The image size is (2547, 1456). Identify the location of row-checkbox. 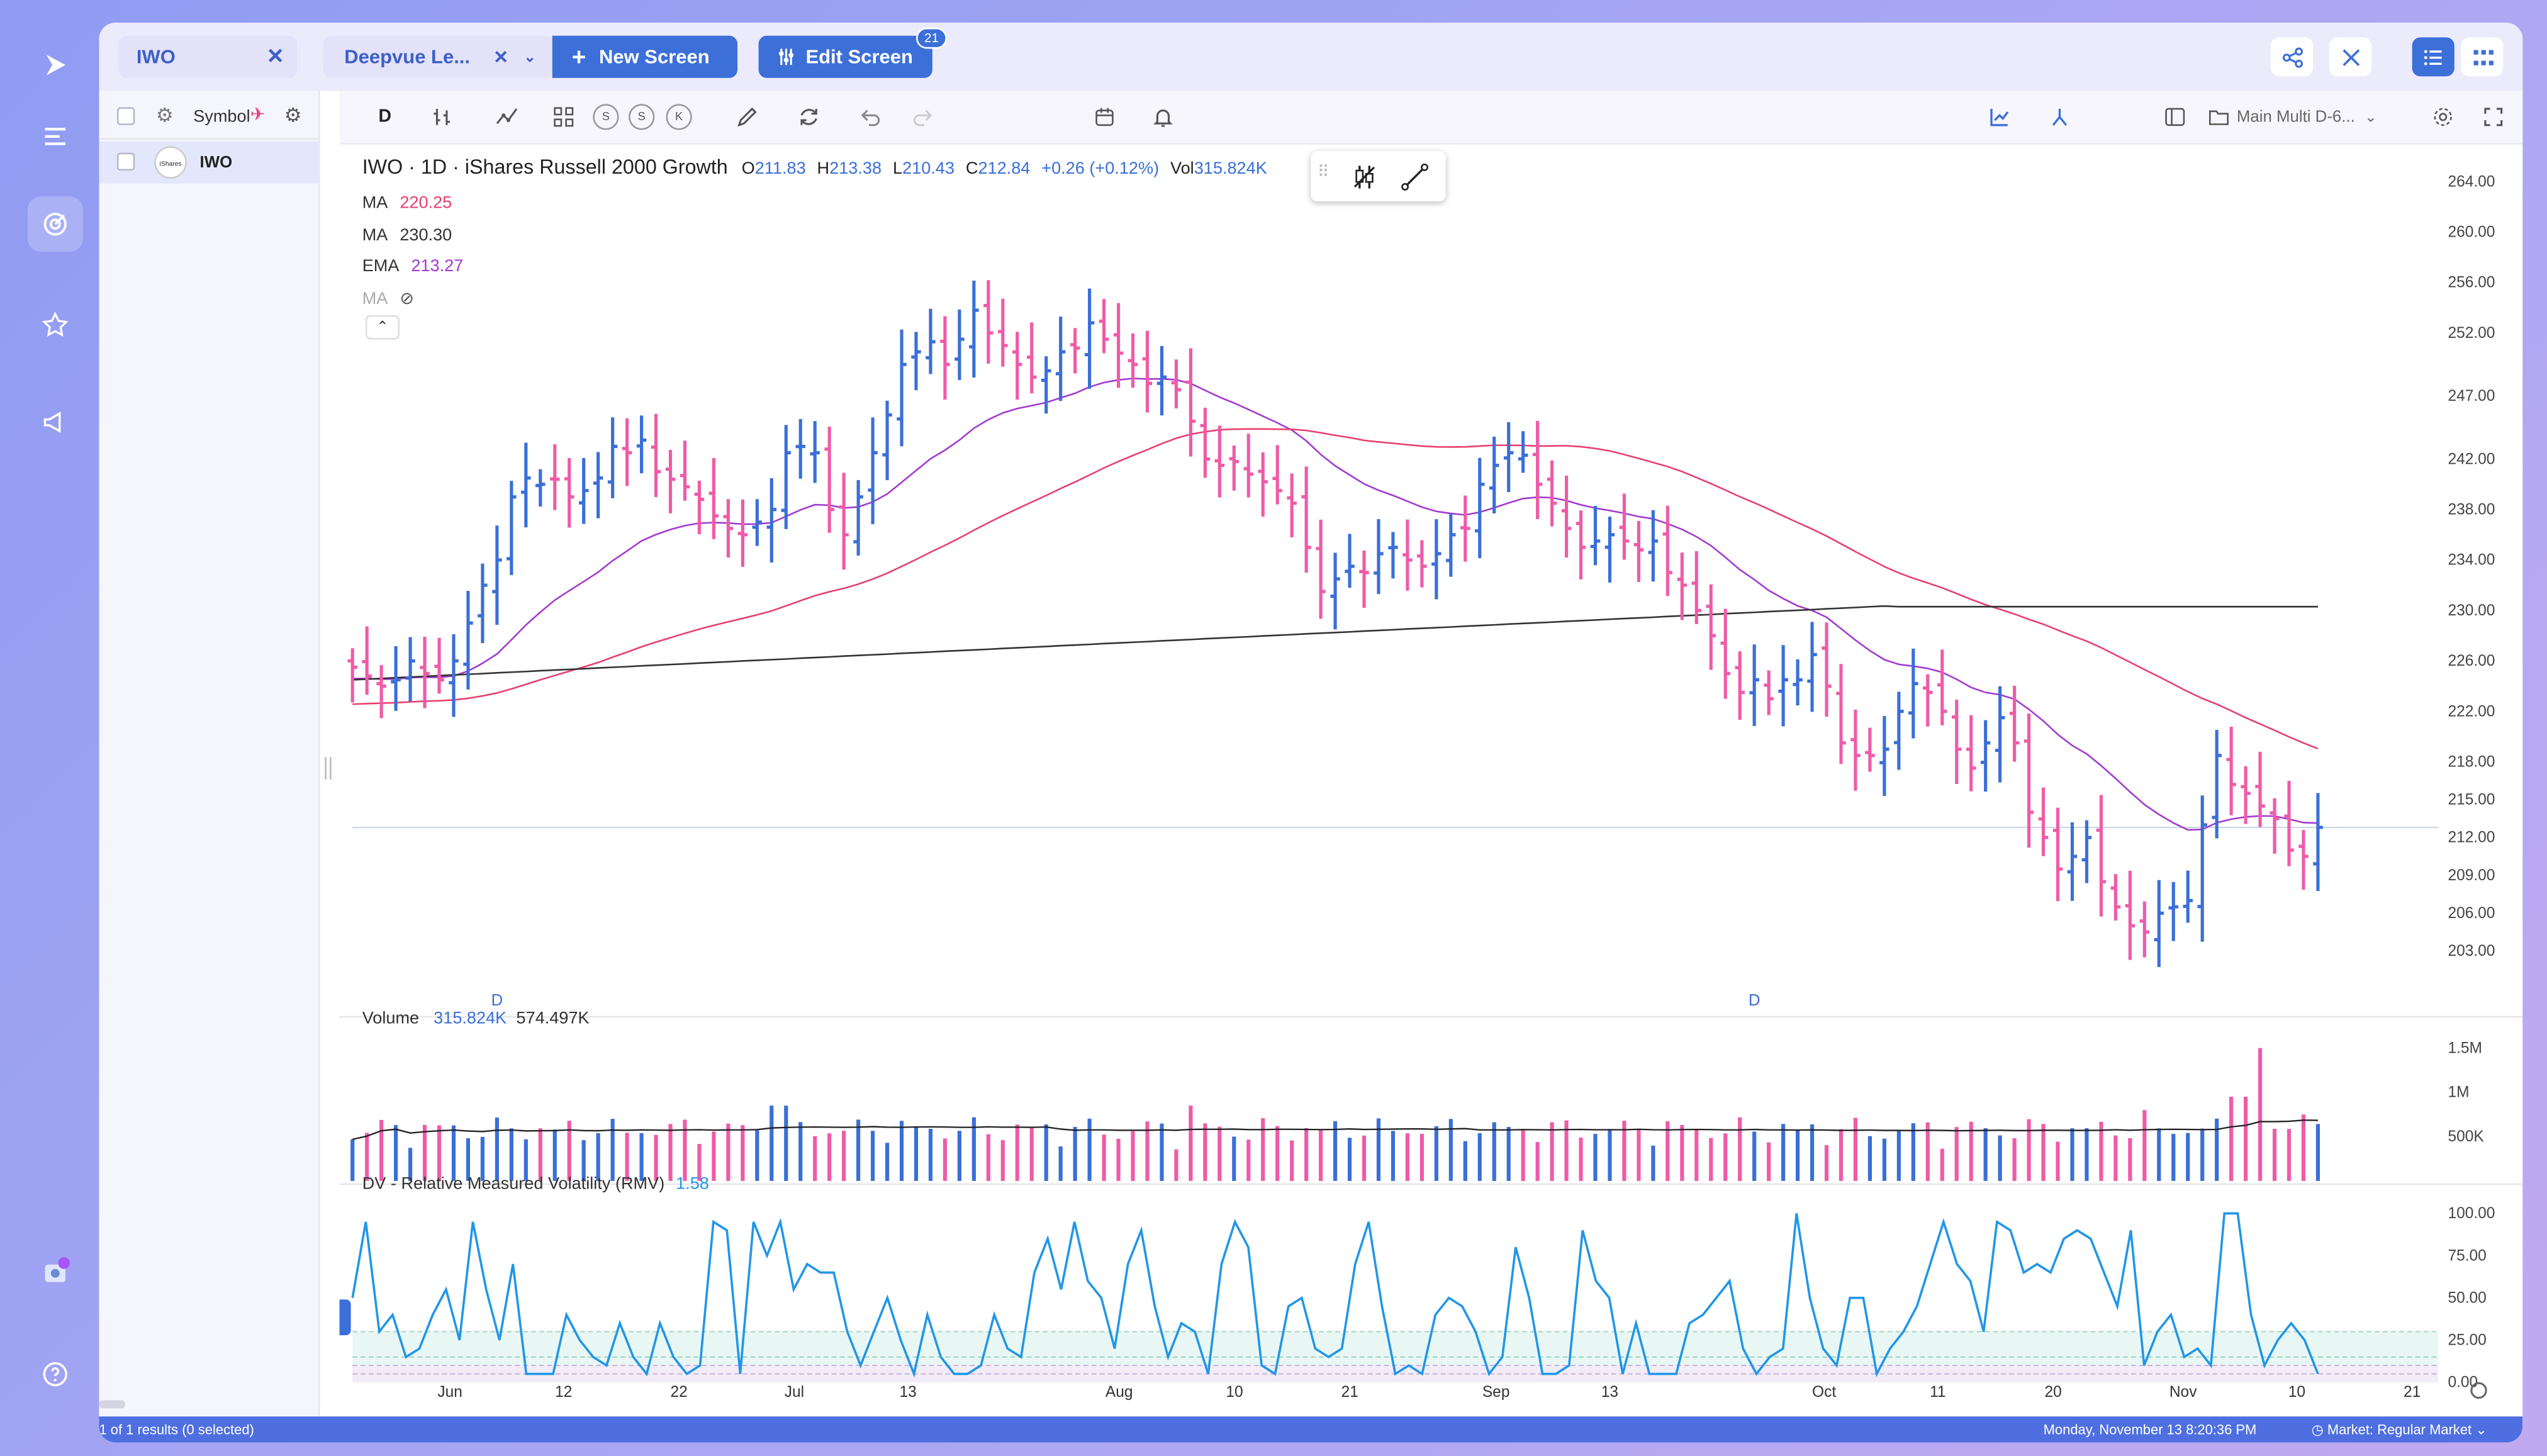
(125, 161).